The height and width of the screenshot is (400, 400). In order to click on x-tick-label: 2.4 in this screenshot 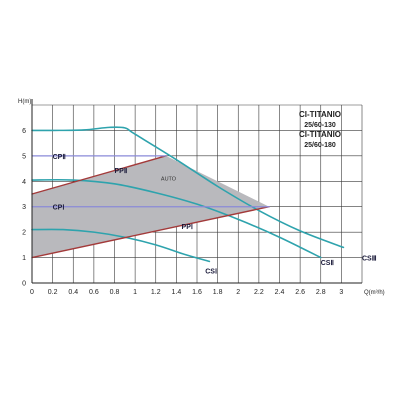, I will do `click(280, 292)`.